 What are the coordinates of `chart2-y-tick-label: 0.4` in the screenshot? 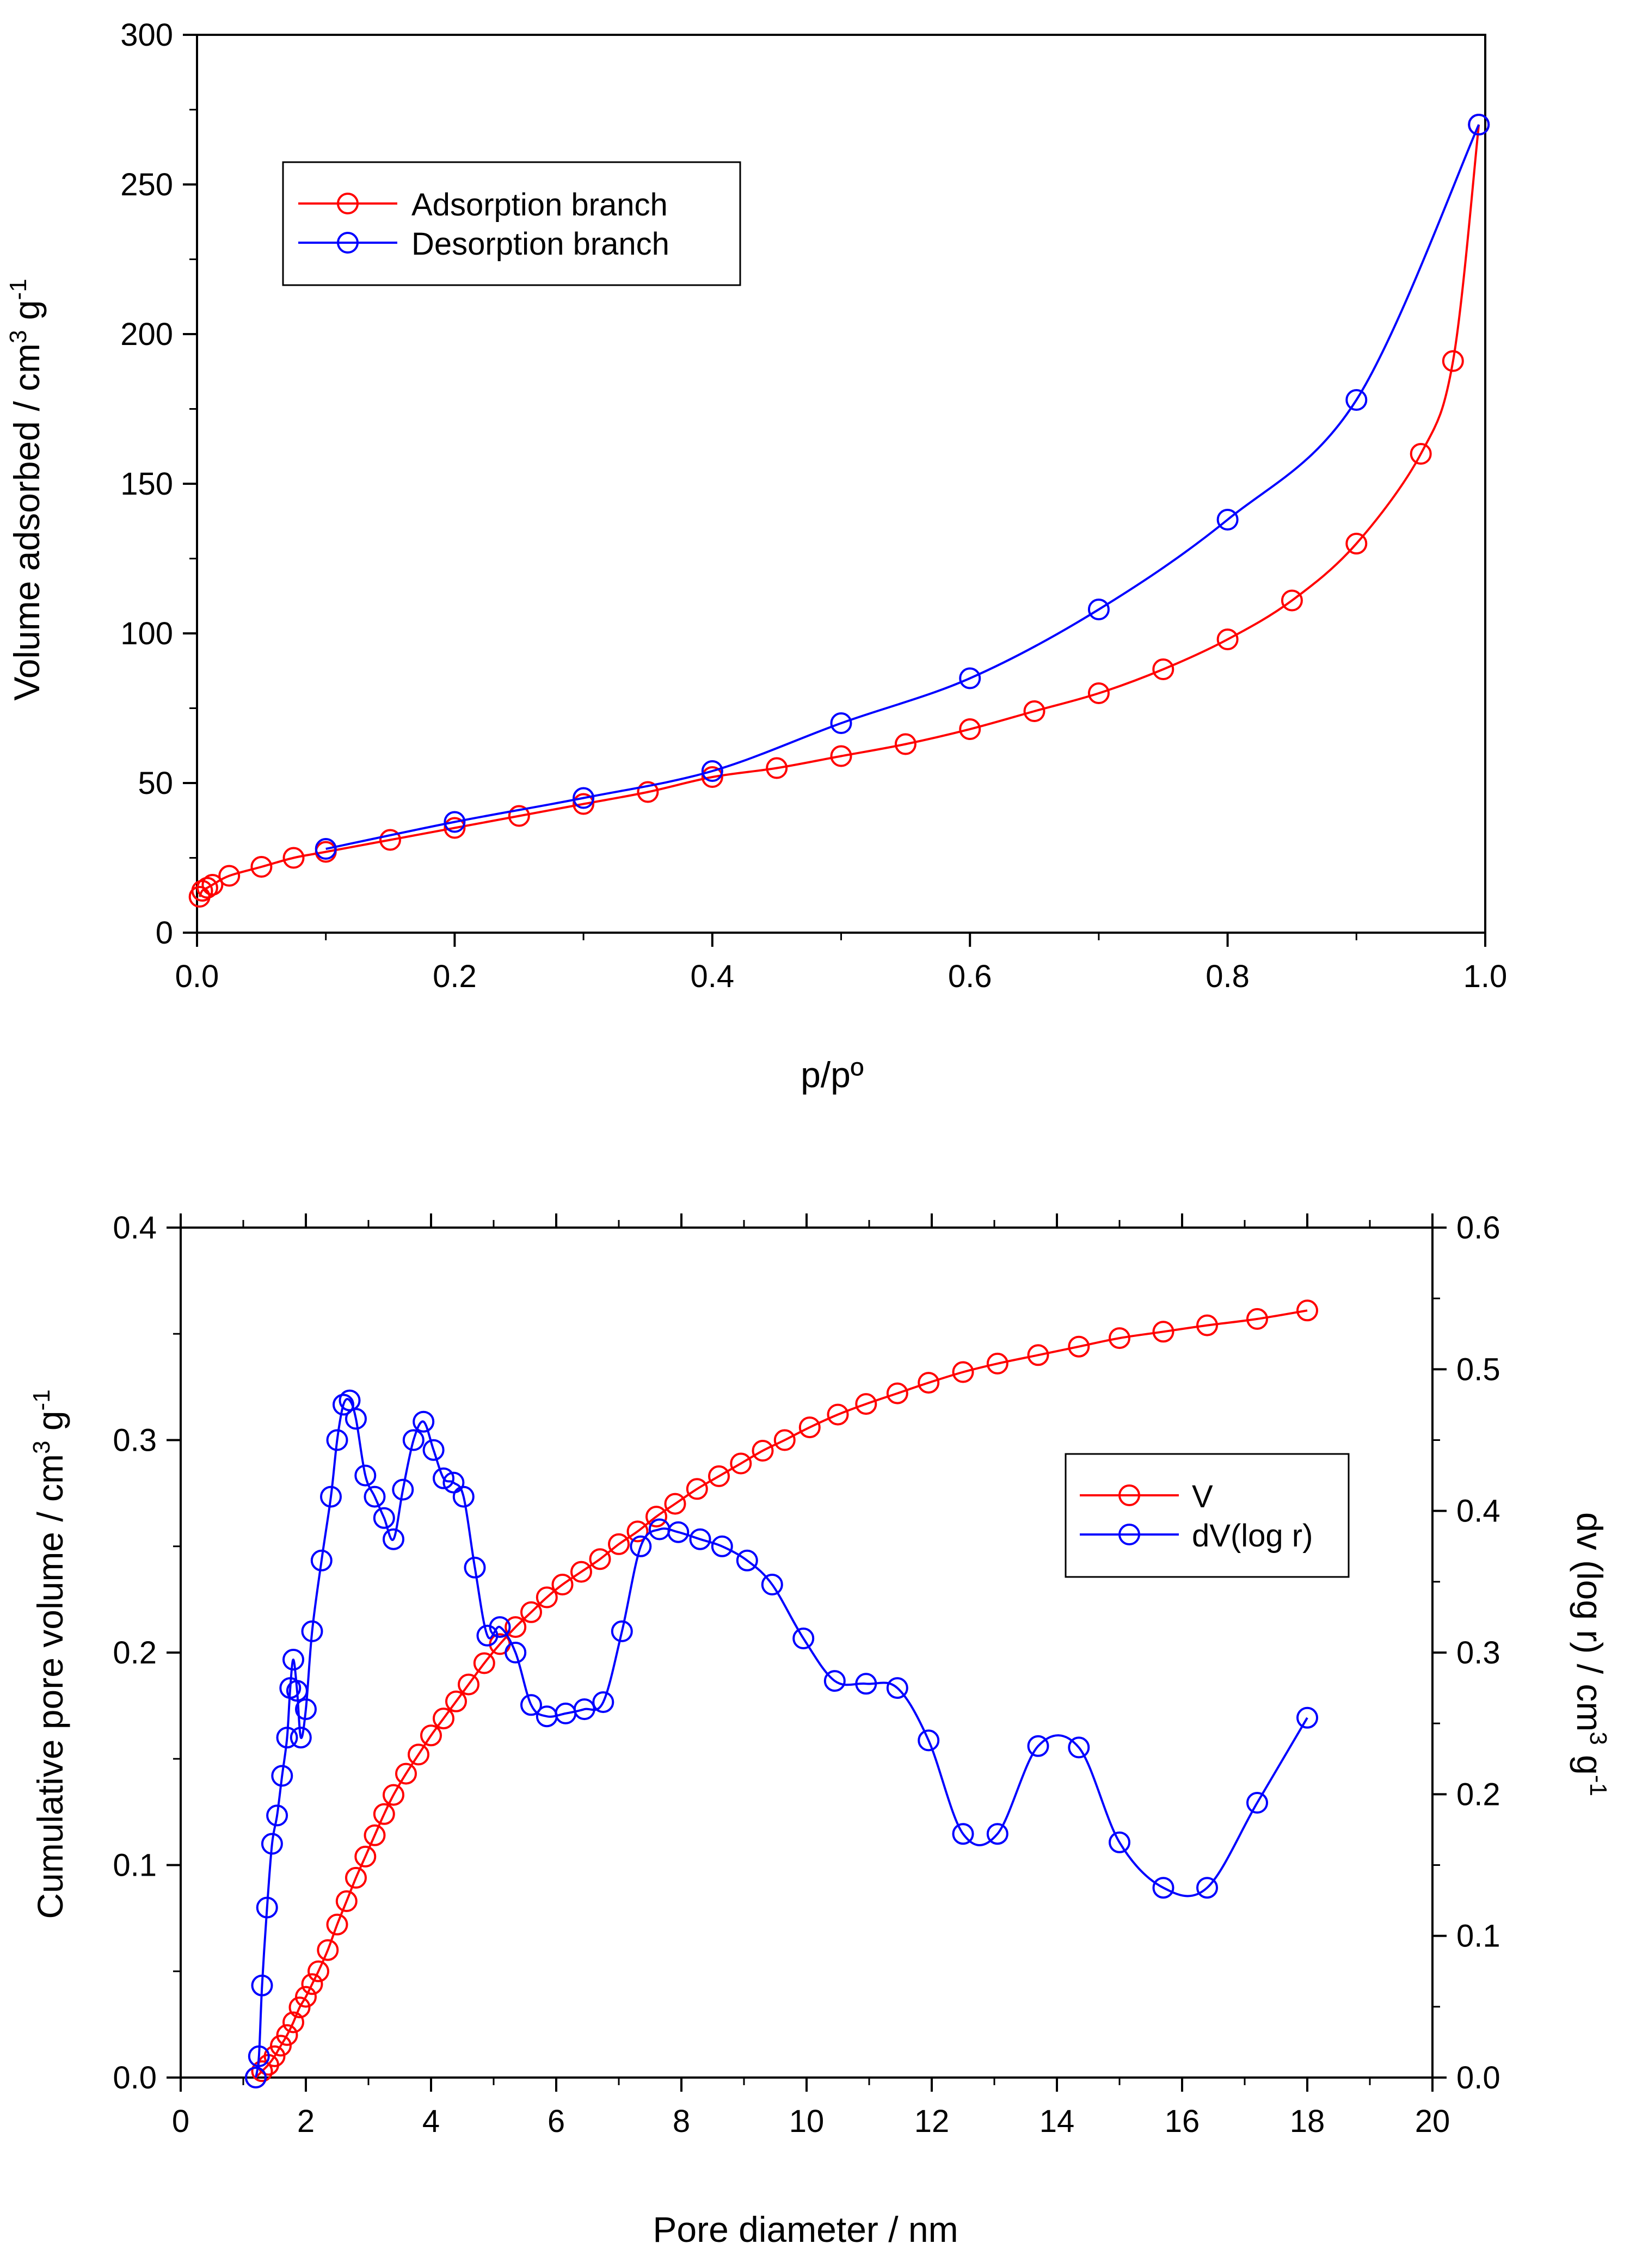 It's located at (135, 1228).